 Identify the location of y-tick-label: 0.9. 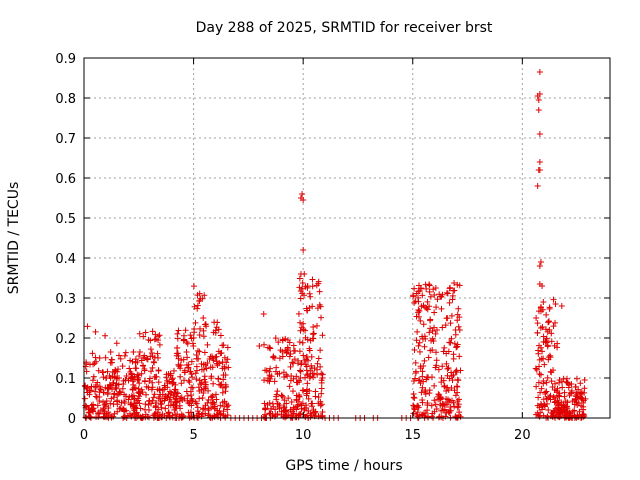
(65, 59).